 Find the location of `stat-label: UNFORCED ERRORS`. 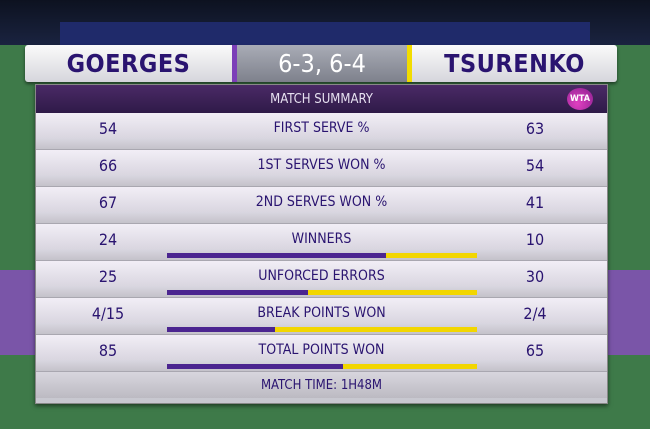

stat-label: UNFORCED ERRORS is located at coordinates (321, 276).